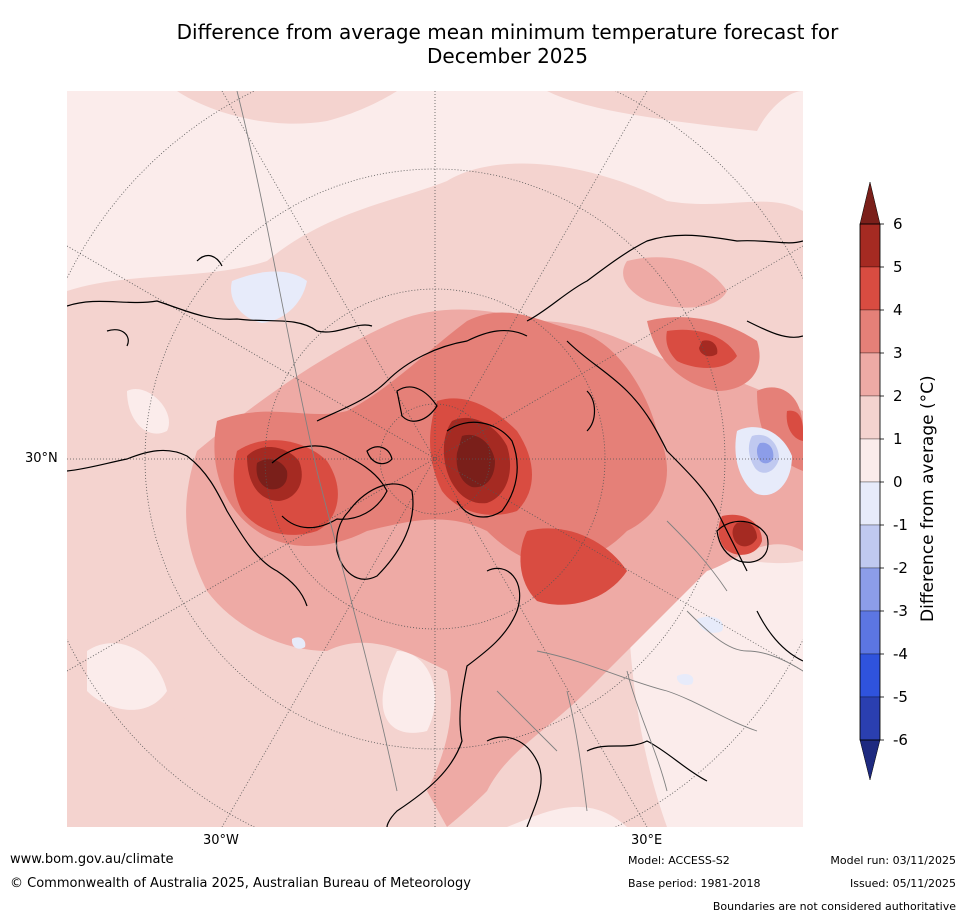  What do you see at coordinates (765, 453) in the screenshot?
I see `anomaly-band-minus3to2` at bounding box center [765, 453].